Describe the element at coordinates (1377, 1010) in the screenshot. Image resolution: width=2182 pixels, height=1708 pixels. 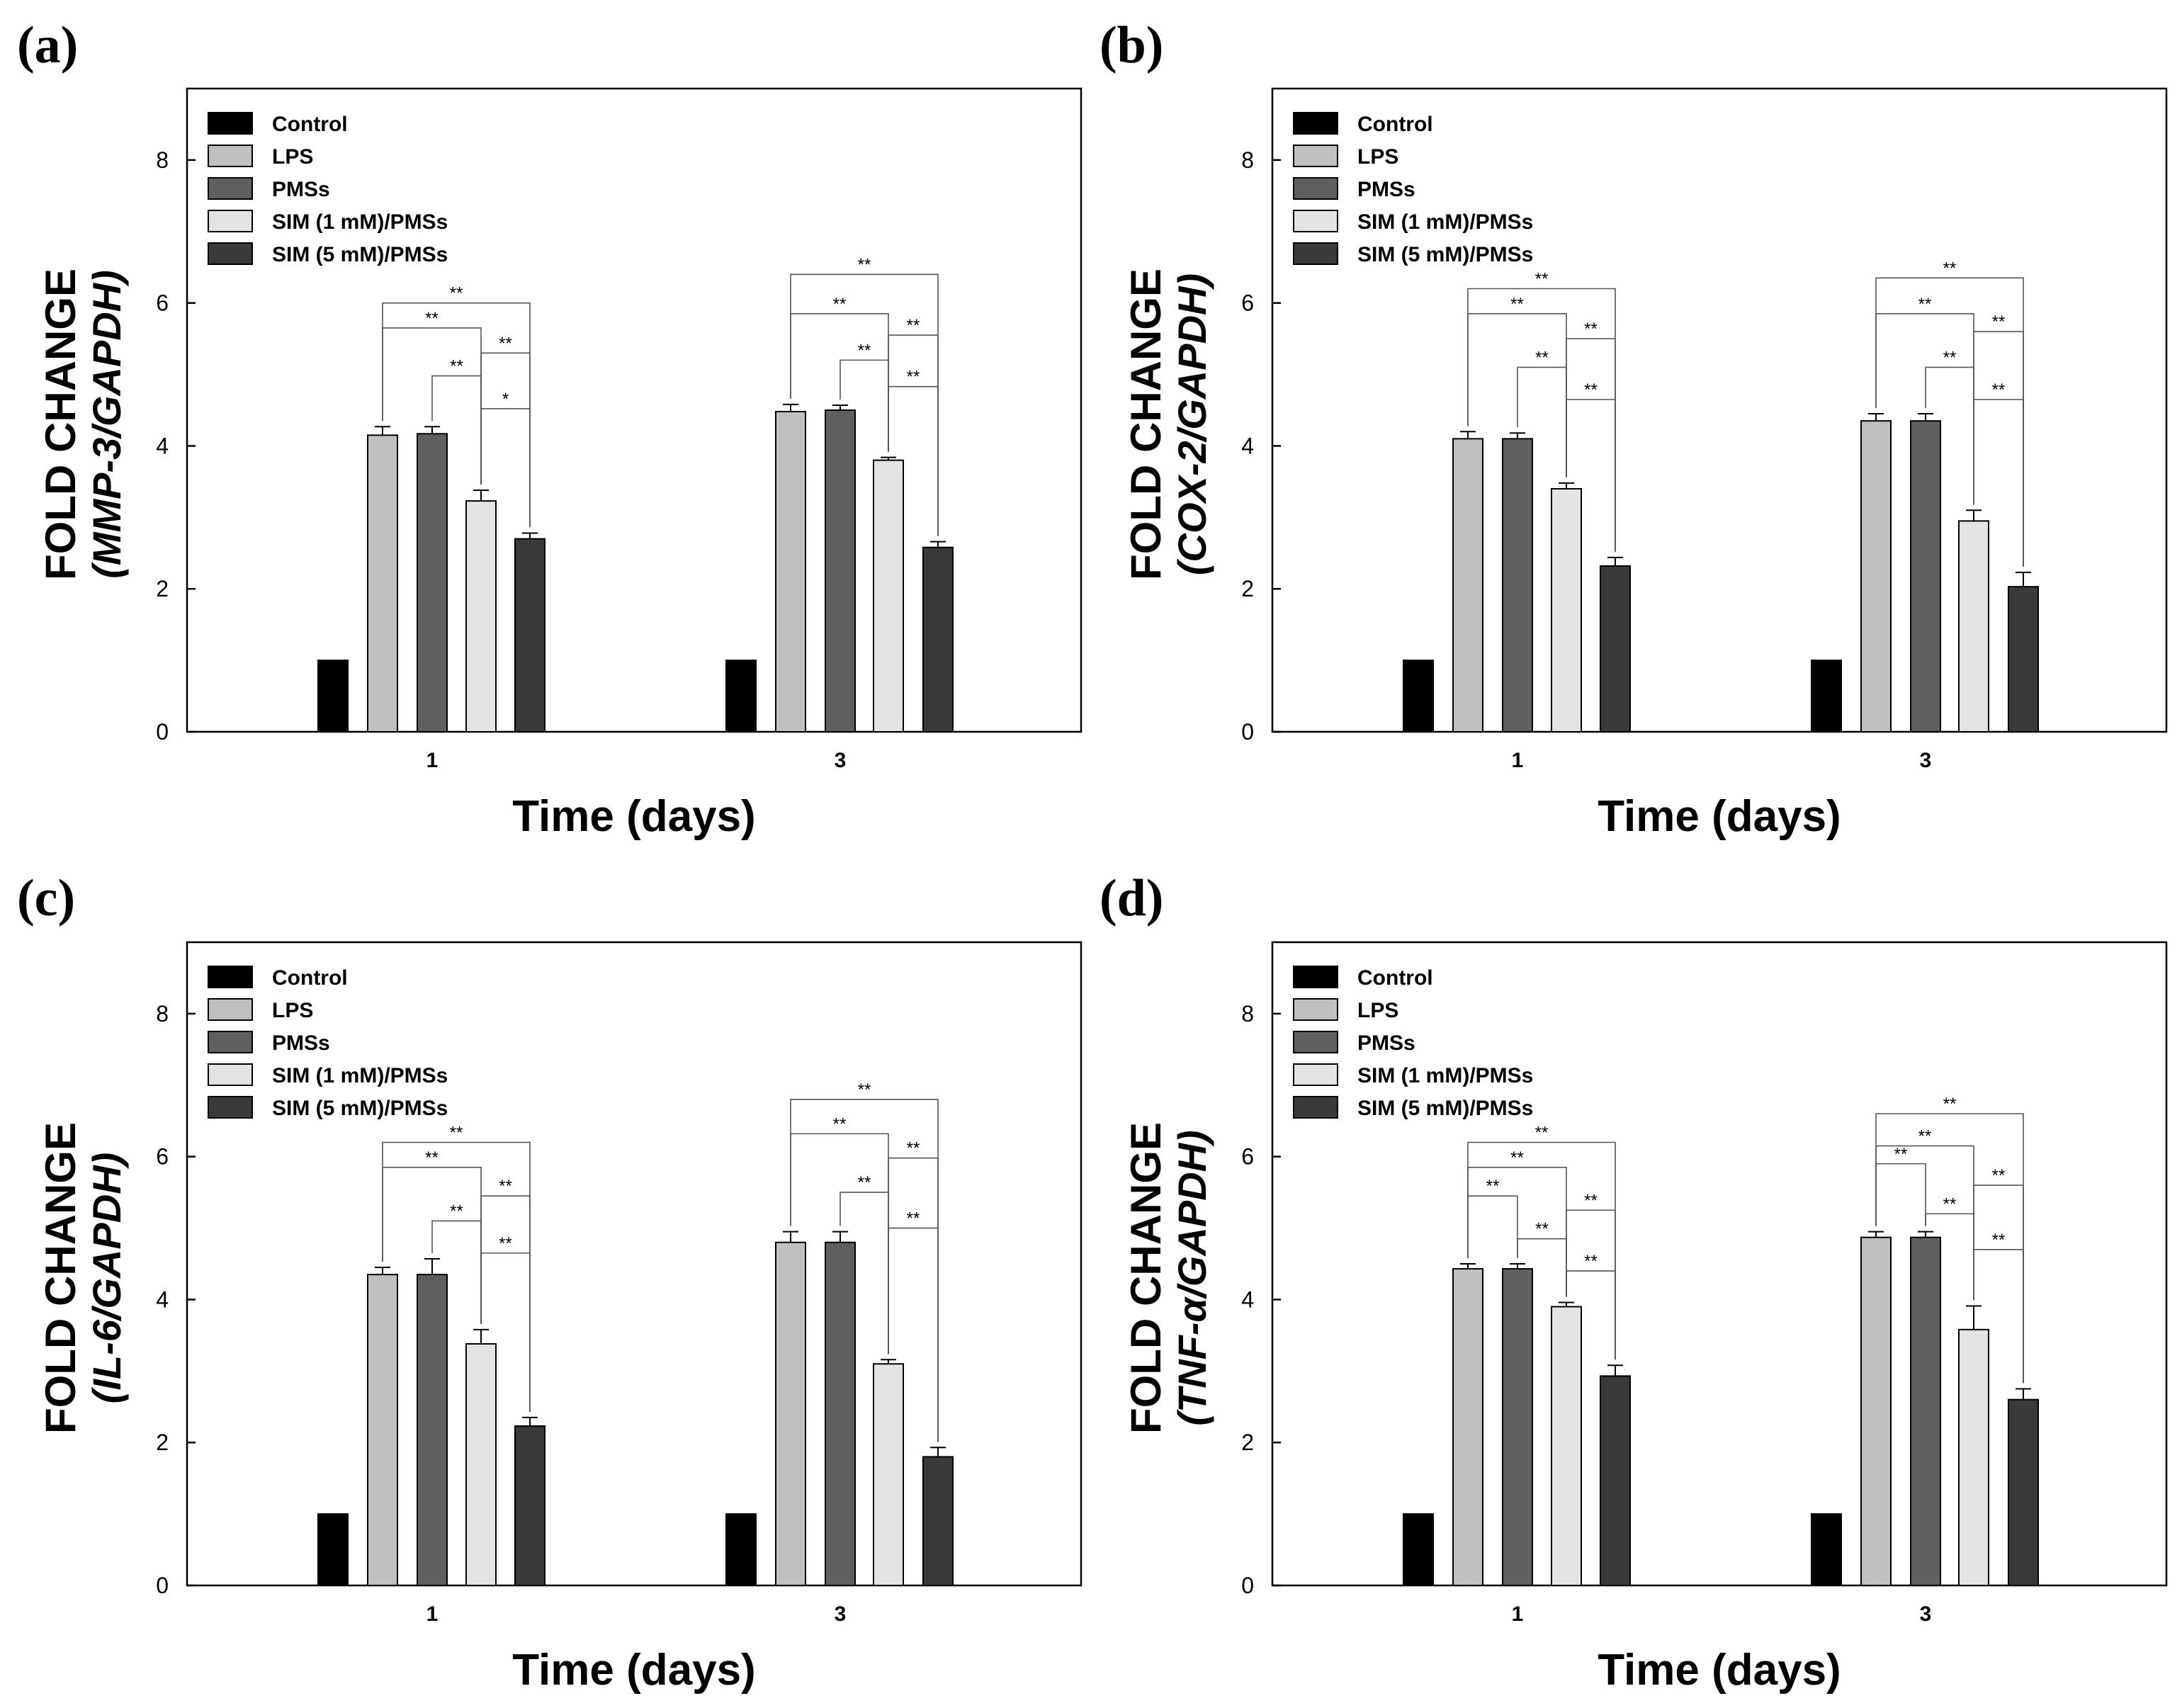
I see `legend-label: LPS` at that location.